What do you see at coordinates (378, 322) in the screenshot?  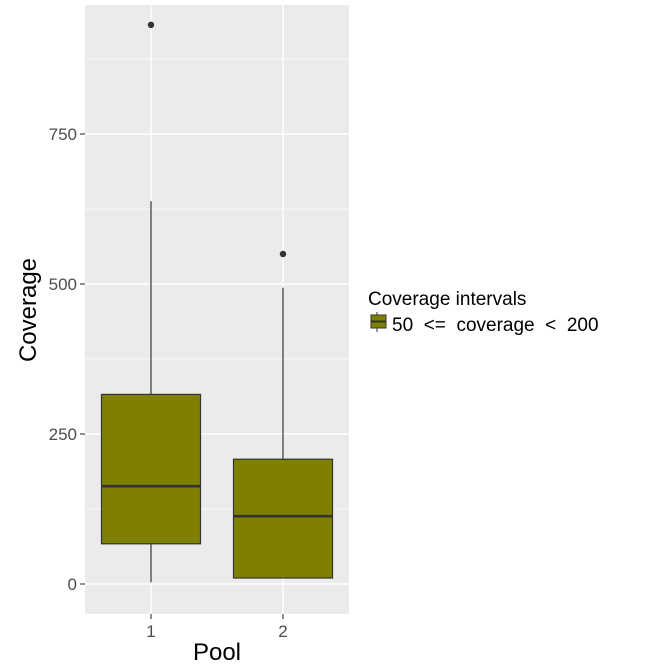 I see `legend-key` at bounding box center [378, 322].